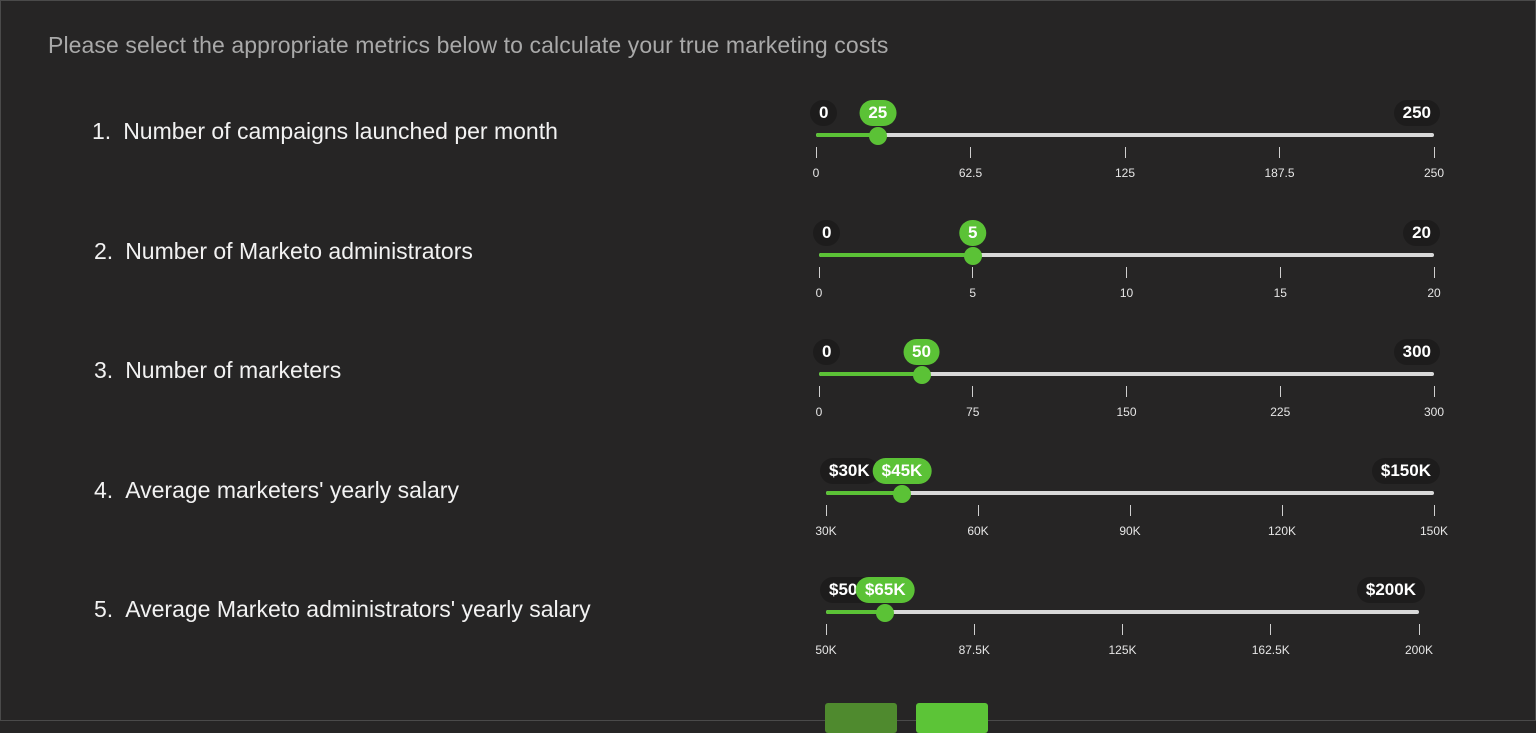 This screenshot has width=1536, height=733. What do you see at coordinates (1130, 531) in the screenshot?
I see `slider-tick-label: 90K` at bounding box center [1130, 531].